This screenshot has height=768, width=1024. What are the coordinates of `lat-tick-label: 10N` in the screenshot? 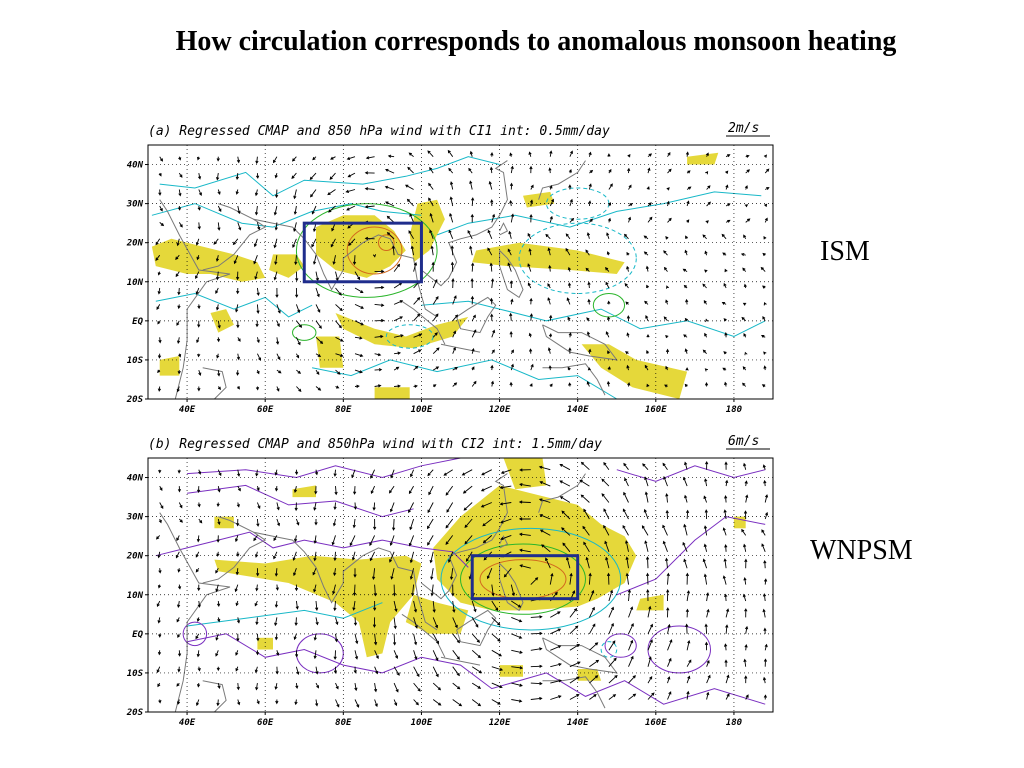 It's located at (135, 596).